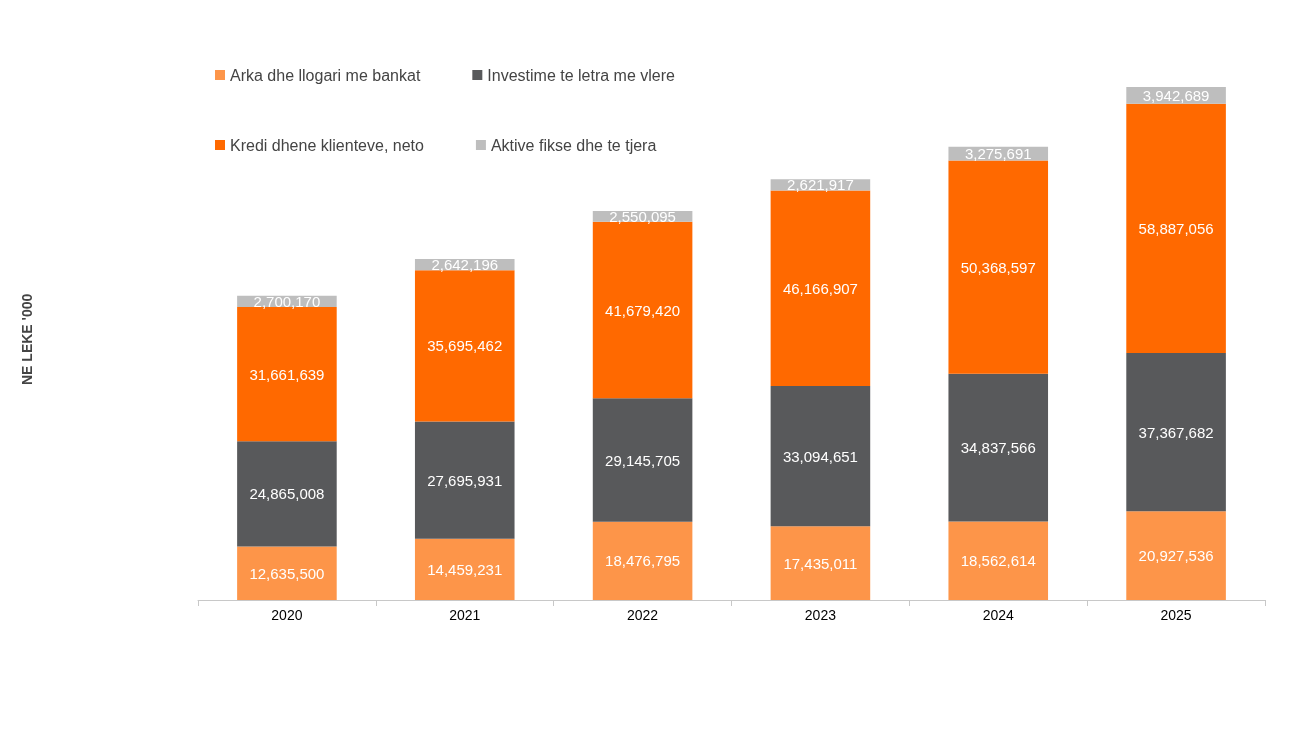  Describe the element at coordinates (287, 615) in the screenshot. I see `x-tick-label: 2020` at that location.